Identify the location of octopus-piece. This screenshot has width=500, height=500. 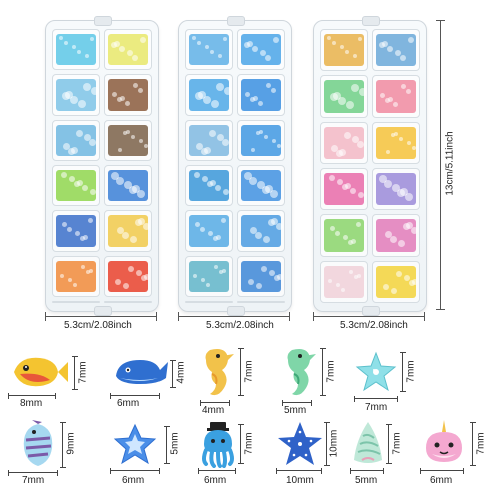
(218, 445).